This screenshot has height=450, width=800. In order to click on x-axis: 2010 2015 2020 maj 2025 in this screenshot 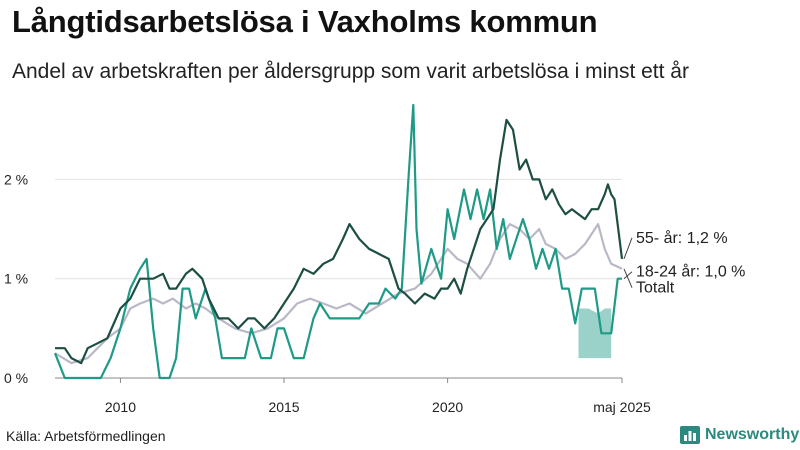, I will do `click(378, 396)`.